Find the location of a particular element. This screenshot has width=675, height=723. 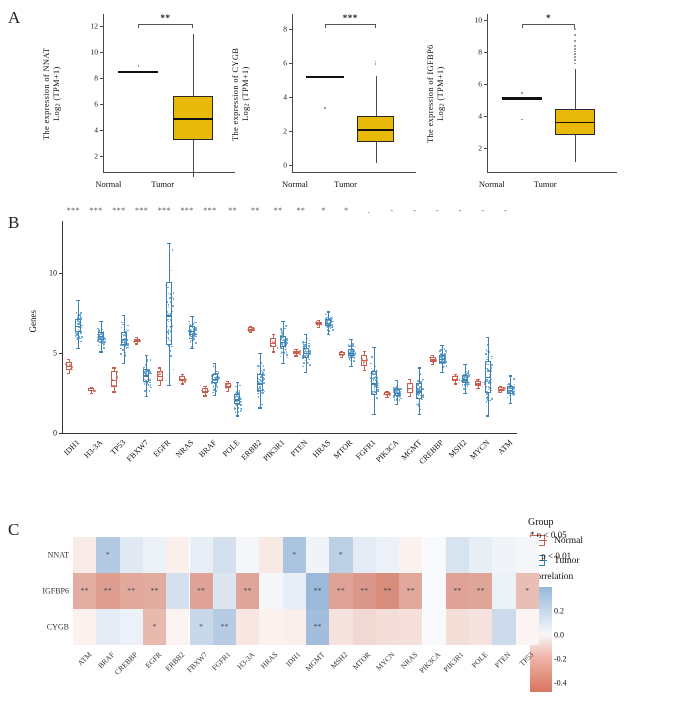

heatmap-significance-star: ** is located at coordinates (410, 591).